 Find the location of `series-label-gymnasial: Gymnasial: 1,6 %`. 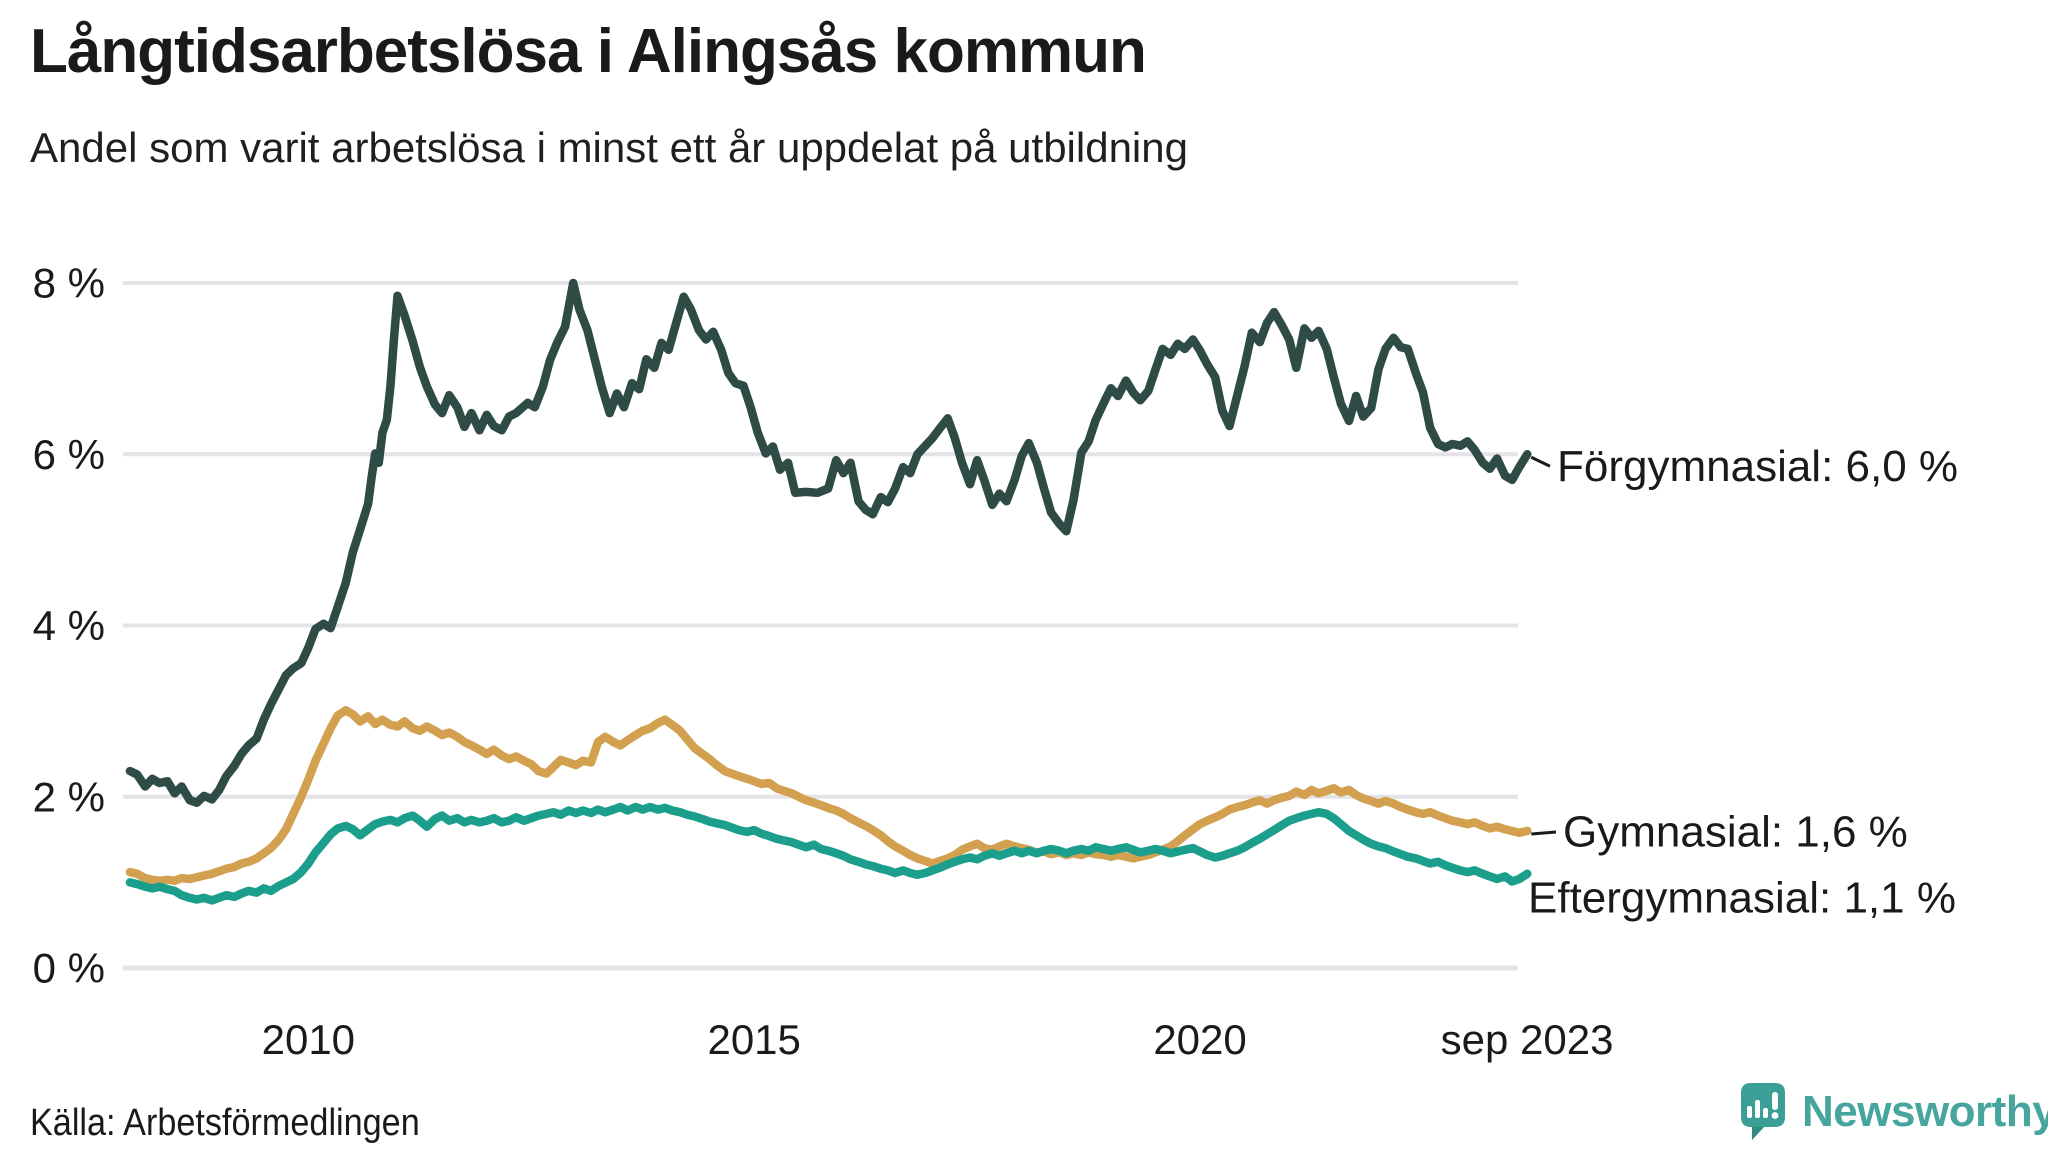

series-label-gymnasial: Gymnasial: 1,6 % is located at coordinates (1735, 832).